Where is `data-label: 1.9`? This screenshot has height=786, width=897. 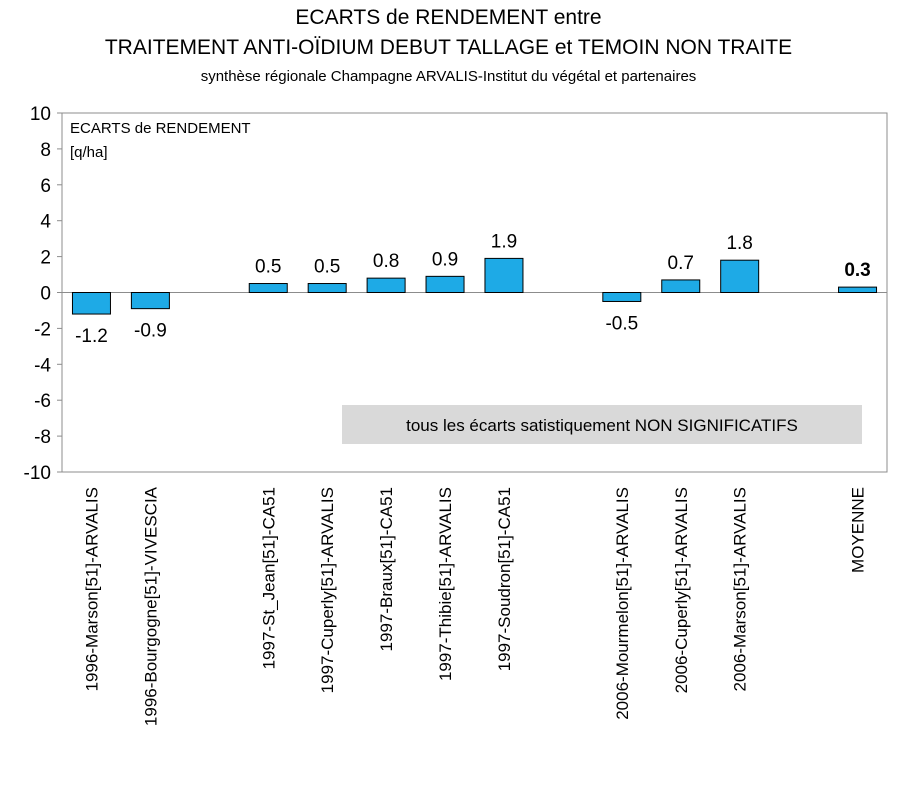
data-label: 1.9 is located at coordinates (504, 241).